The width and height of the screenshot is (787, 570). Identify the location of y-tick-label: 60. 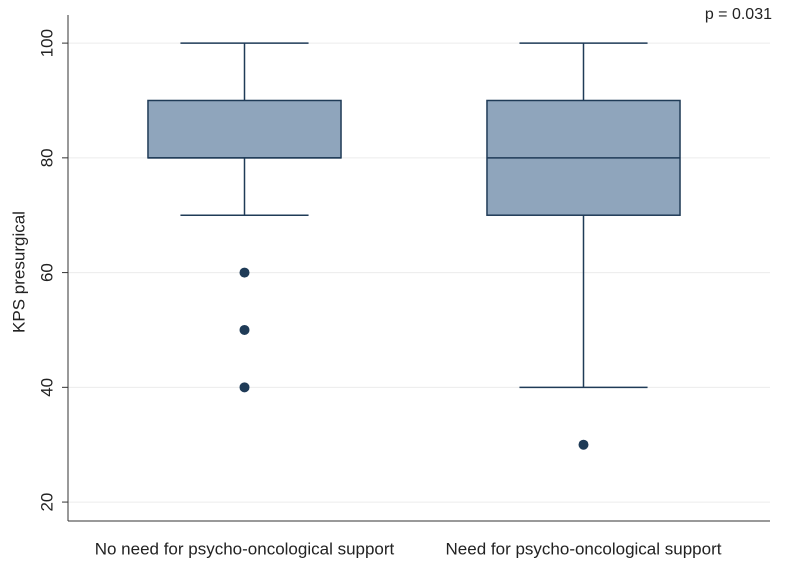
(46, 272).